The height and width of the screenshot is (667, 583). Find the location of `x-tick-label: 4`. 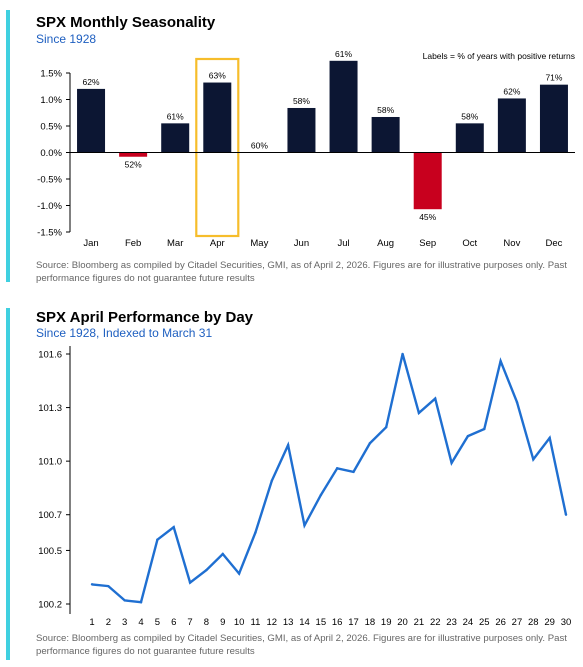

x-tick-label: 4 is located at coordinates (140, 622).